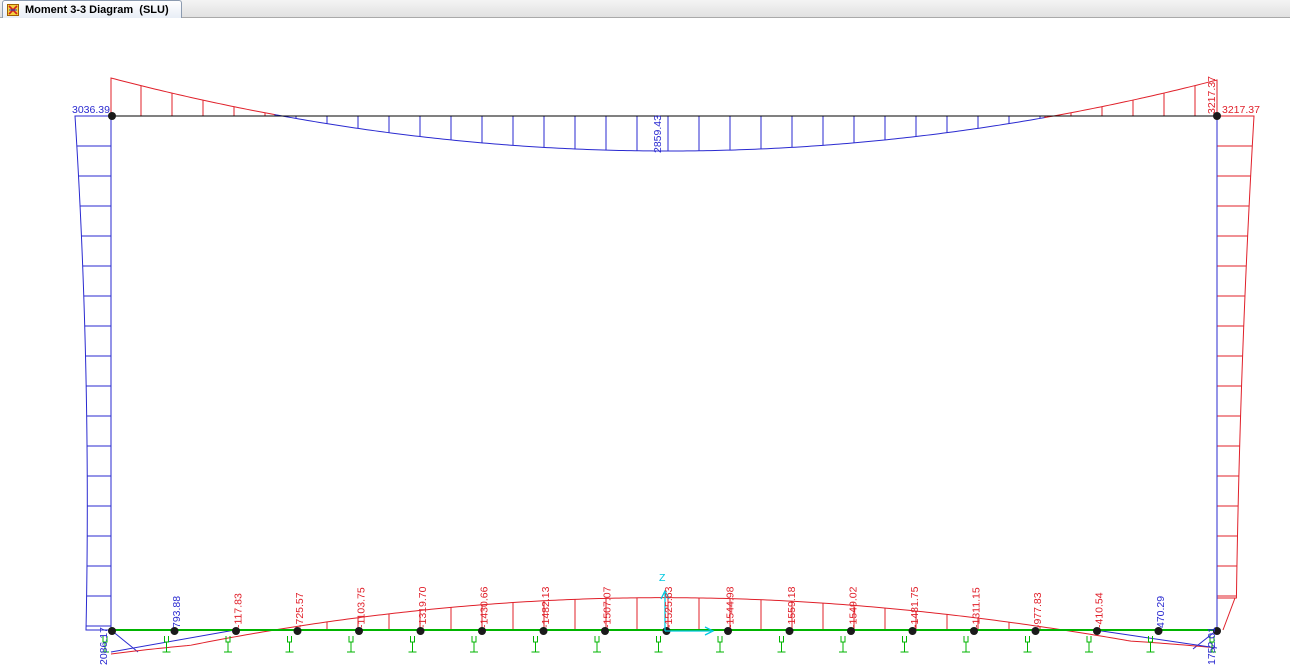 This screenshot has width=1290, height=669. I want to click on right-column-bottom-curve, so click(1226, 614).